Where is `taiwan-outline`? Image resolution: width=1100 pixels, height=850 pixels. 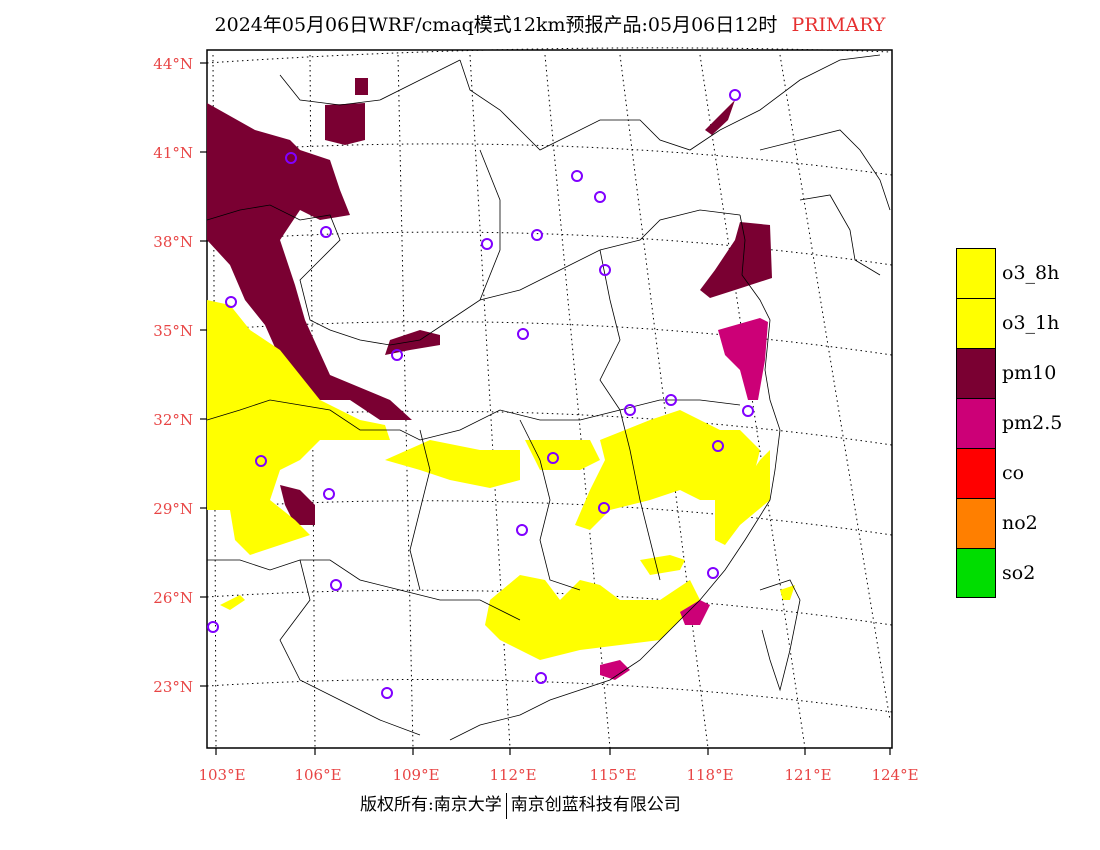 taiwan-outline is located at coordinates (780, 635).